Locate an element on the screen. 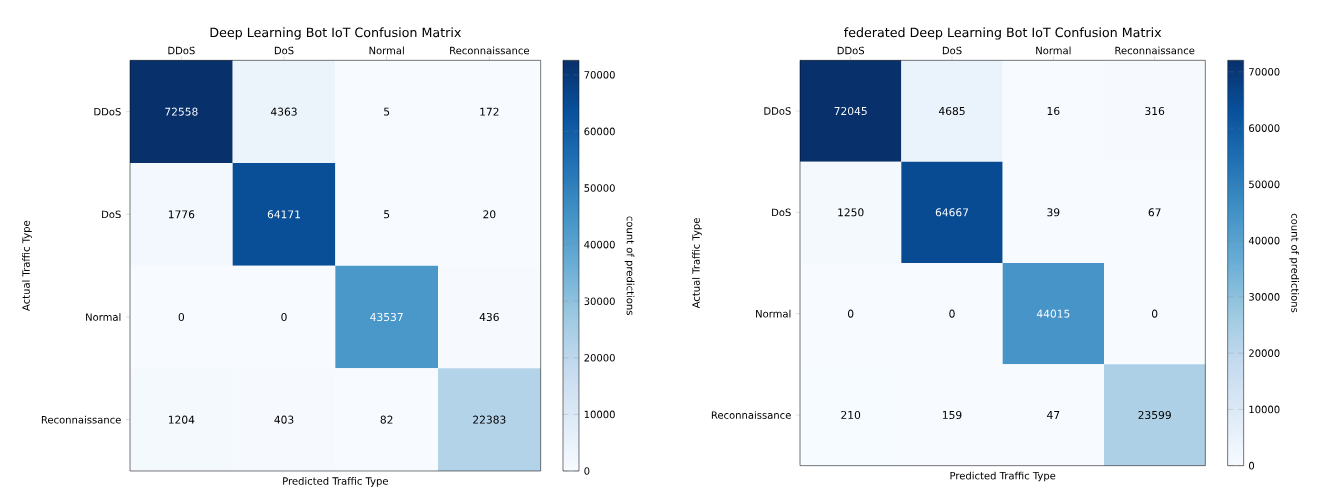 This screenshot has height=495, width=1338. chart-title: Deep Learning Bot IoT Confusion Matrix is located at coordinates (335, 33).